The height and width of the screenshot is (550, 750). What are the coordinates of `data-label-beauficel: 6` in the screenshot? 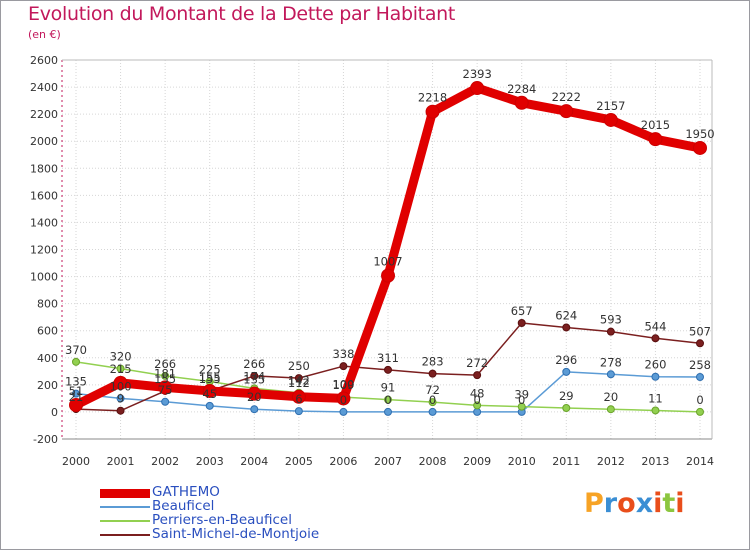 It's located at (298, 399).